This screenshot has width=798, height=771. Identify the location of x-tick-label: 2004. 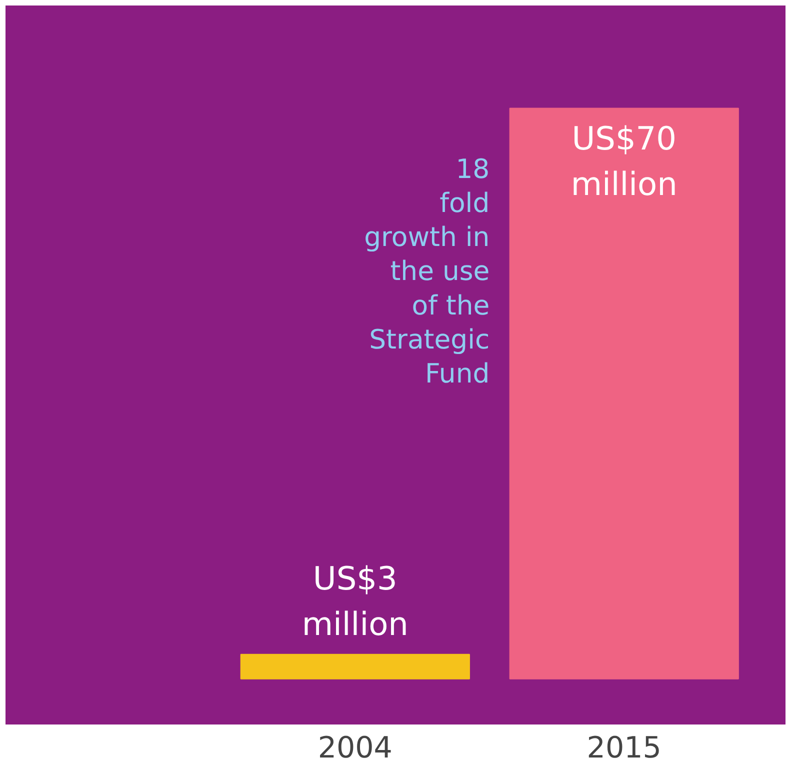
(355, 747).